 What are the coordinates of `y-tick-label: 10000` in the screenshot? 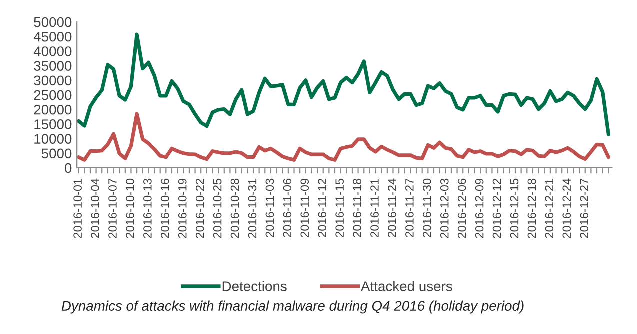 It's located at (53, 139).